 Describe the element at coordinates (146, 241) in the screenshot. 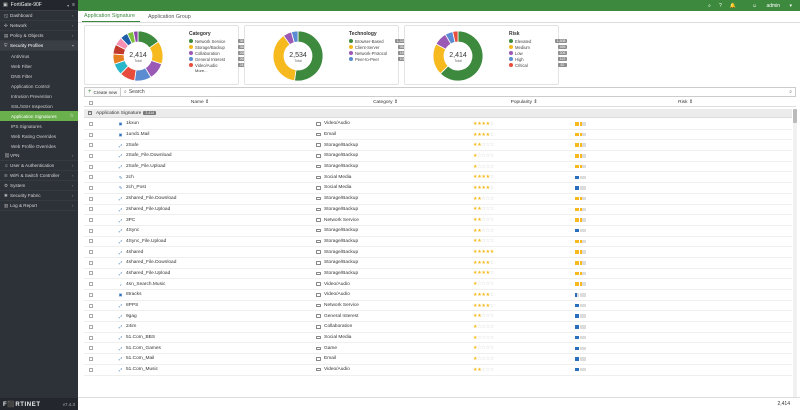

I see `app-name: 4Sync_File.Upload` at that location.